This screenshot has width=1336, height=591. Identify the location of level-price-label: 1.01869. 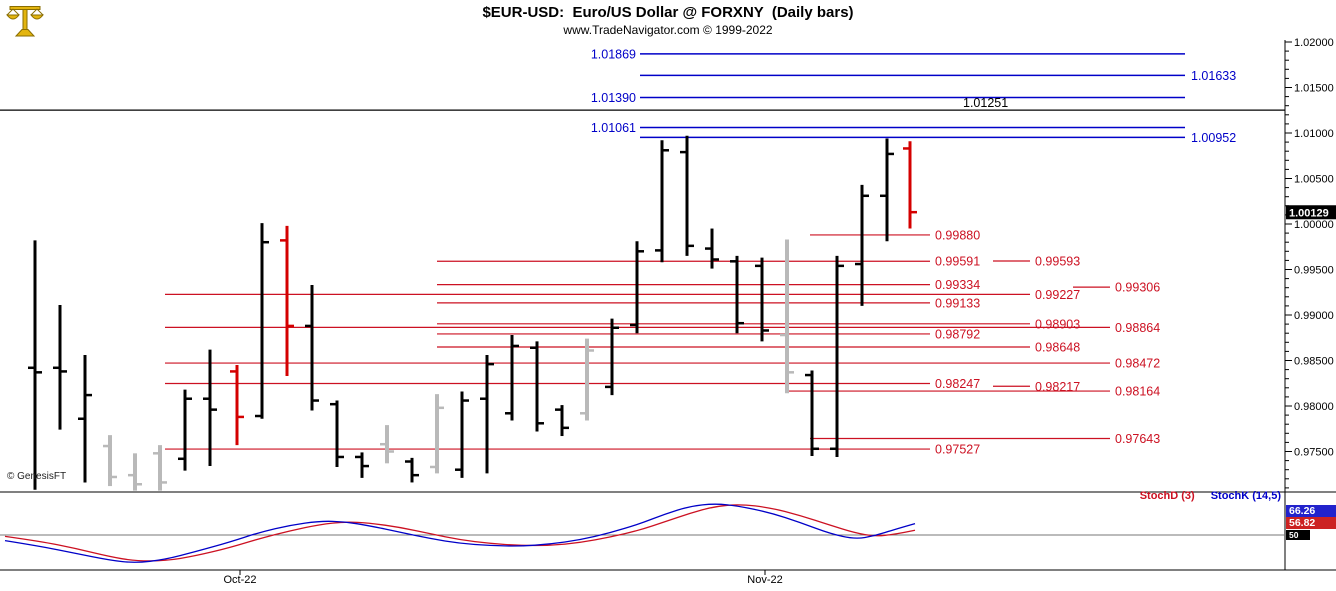
(613, 54).